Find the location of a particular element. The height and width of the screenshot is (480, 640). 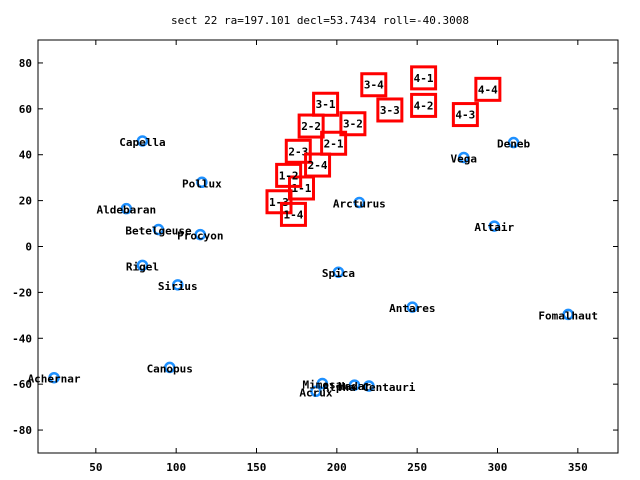

star-vega is located at coordinates (464, 157).